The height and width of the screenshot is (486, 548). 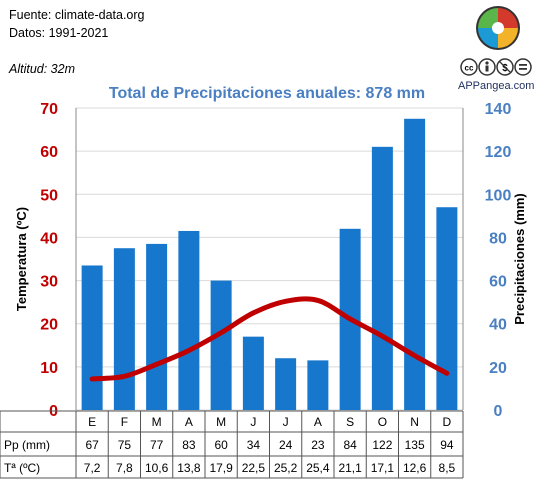 I want to click on creative-commons-icon: cc, so click(x=469, y=67).